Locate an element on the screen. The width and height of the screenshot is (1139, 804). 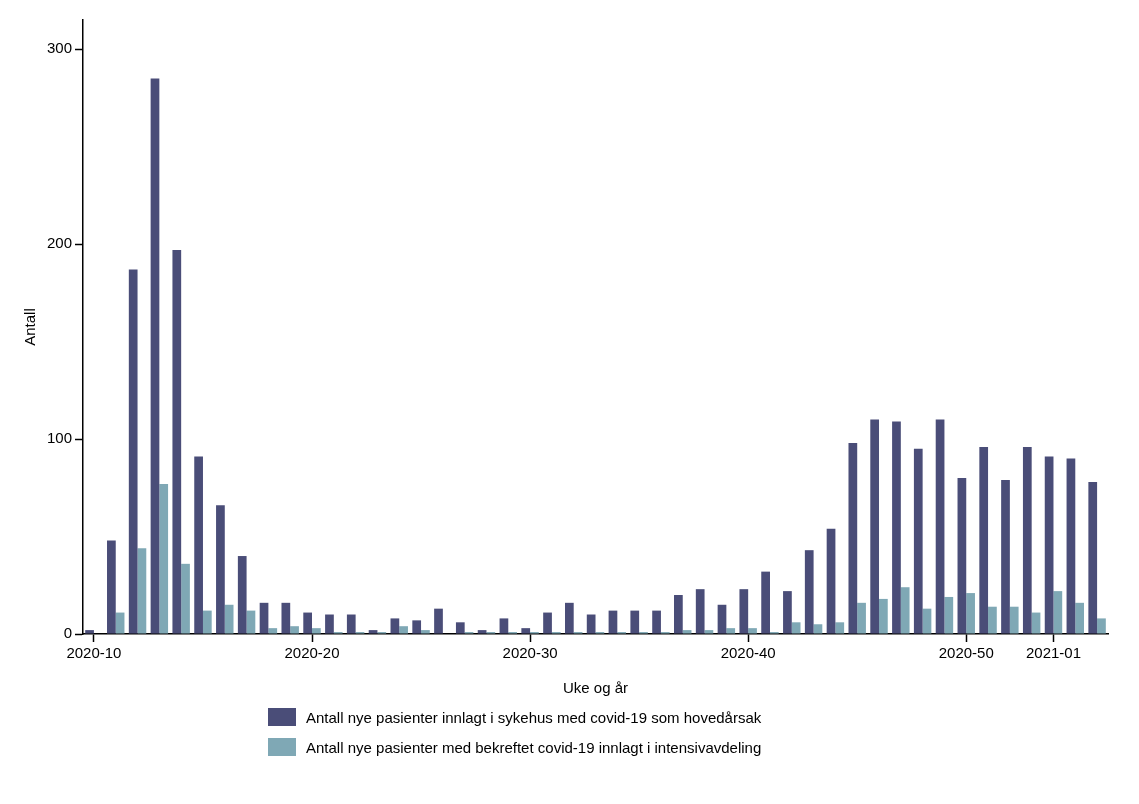
x-tick-label: 2020-50 is located at coordinates (966, 653).